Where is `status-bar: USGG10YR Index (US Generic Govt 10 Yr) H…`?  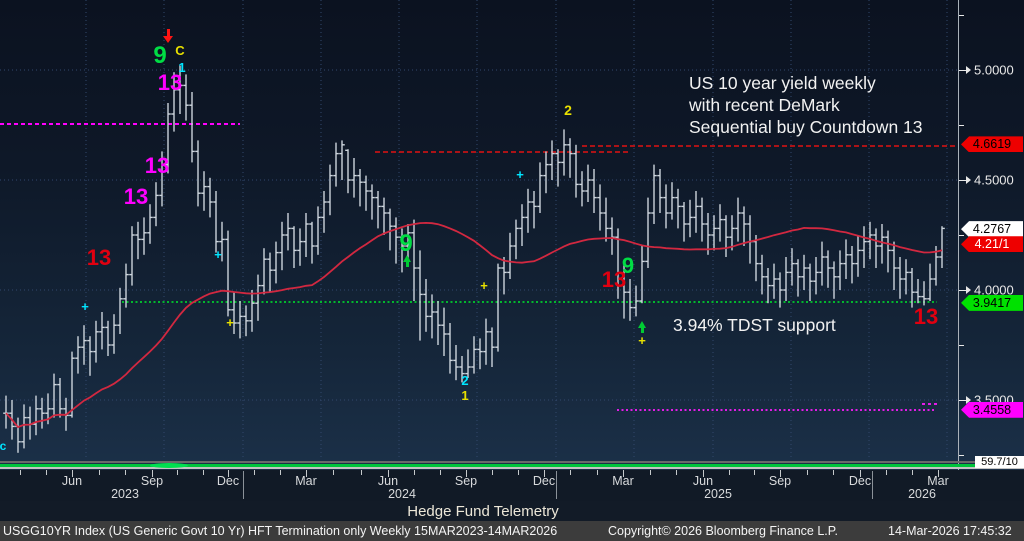
status-bar: USGG10YR Index (US Generic Govt 10 Yr) H… is located at coordinates (512, 531).